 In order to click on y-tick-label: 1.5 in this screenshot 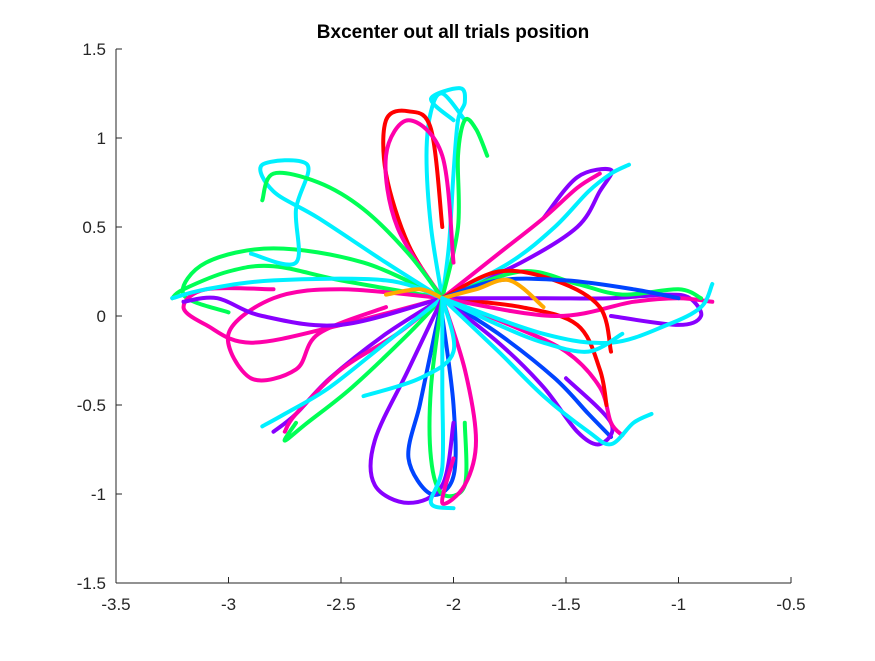, I will do `click(94, 49)`.